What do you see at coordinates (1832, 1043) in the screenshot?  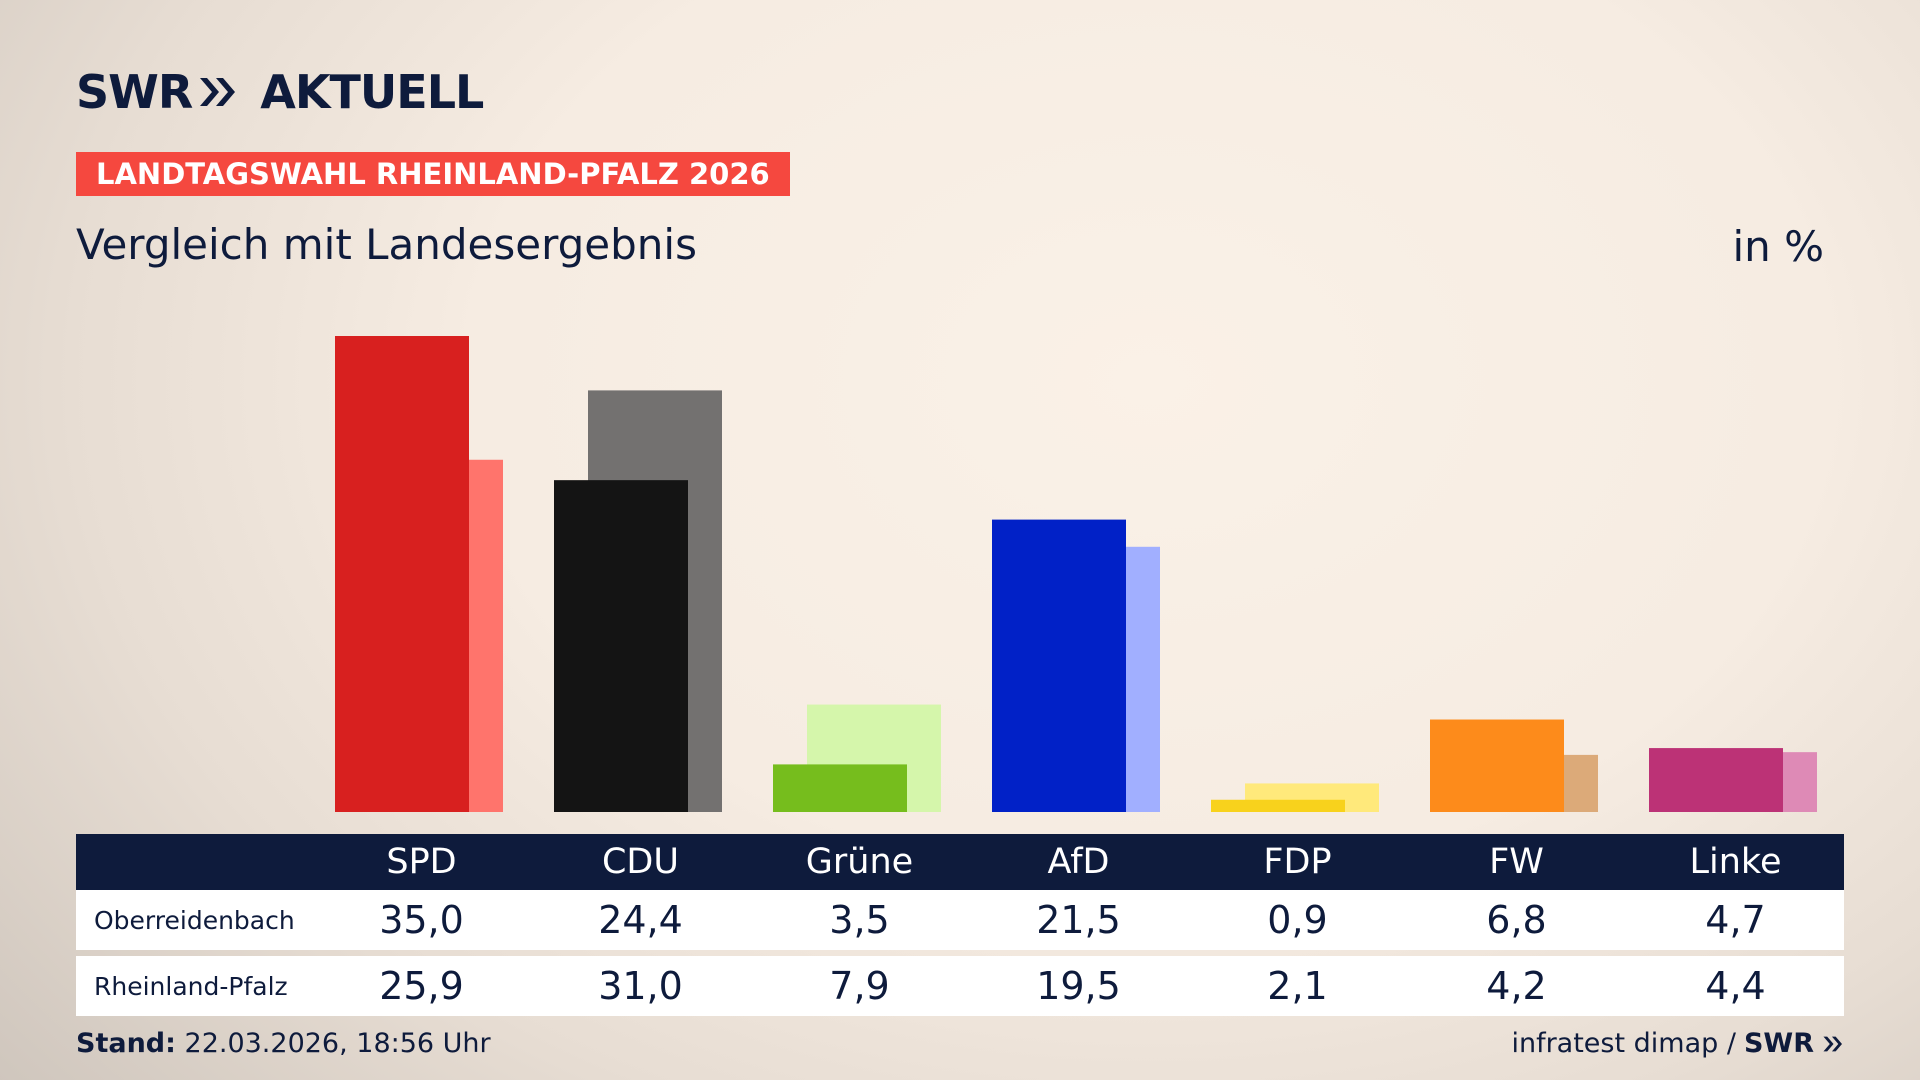 I see `source-chevron-icon` at bounding box center [1832, 1043].